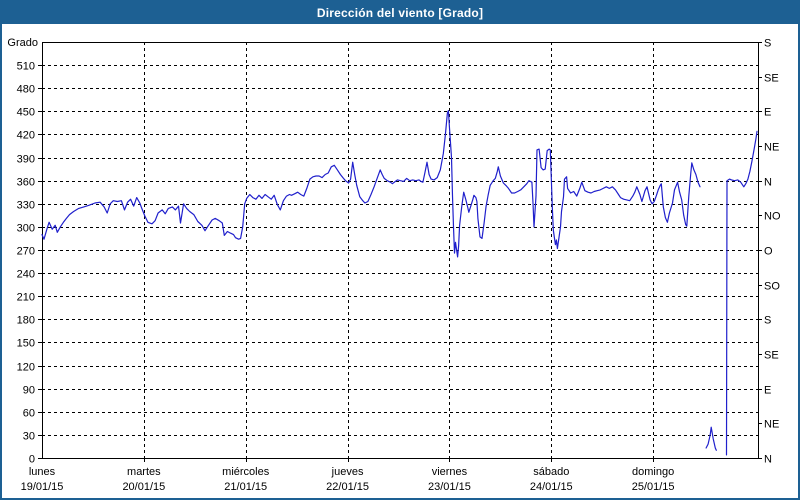  Describe the element at coordinates (768, 252) in the screenshot. I see `y-right-tick-label: O` at that location.